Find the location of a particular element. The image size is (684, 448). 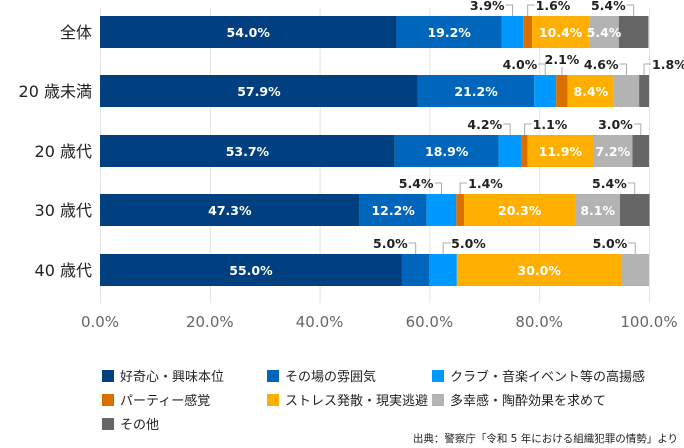

x-tick-label: 80.0% is located at coordinates (539, 322).